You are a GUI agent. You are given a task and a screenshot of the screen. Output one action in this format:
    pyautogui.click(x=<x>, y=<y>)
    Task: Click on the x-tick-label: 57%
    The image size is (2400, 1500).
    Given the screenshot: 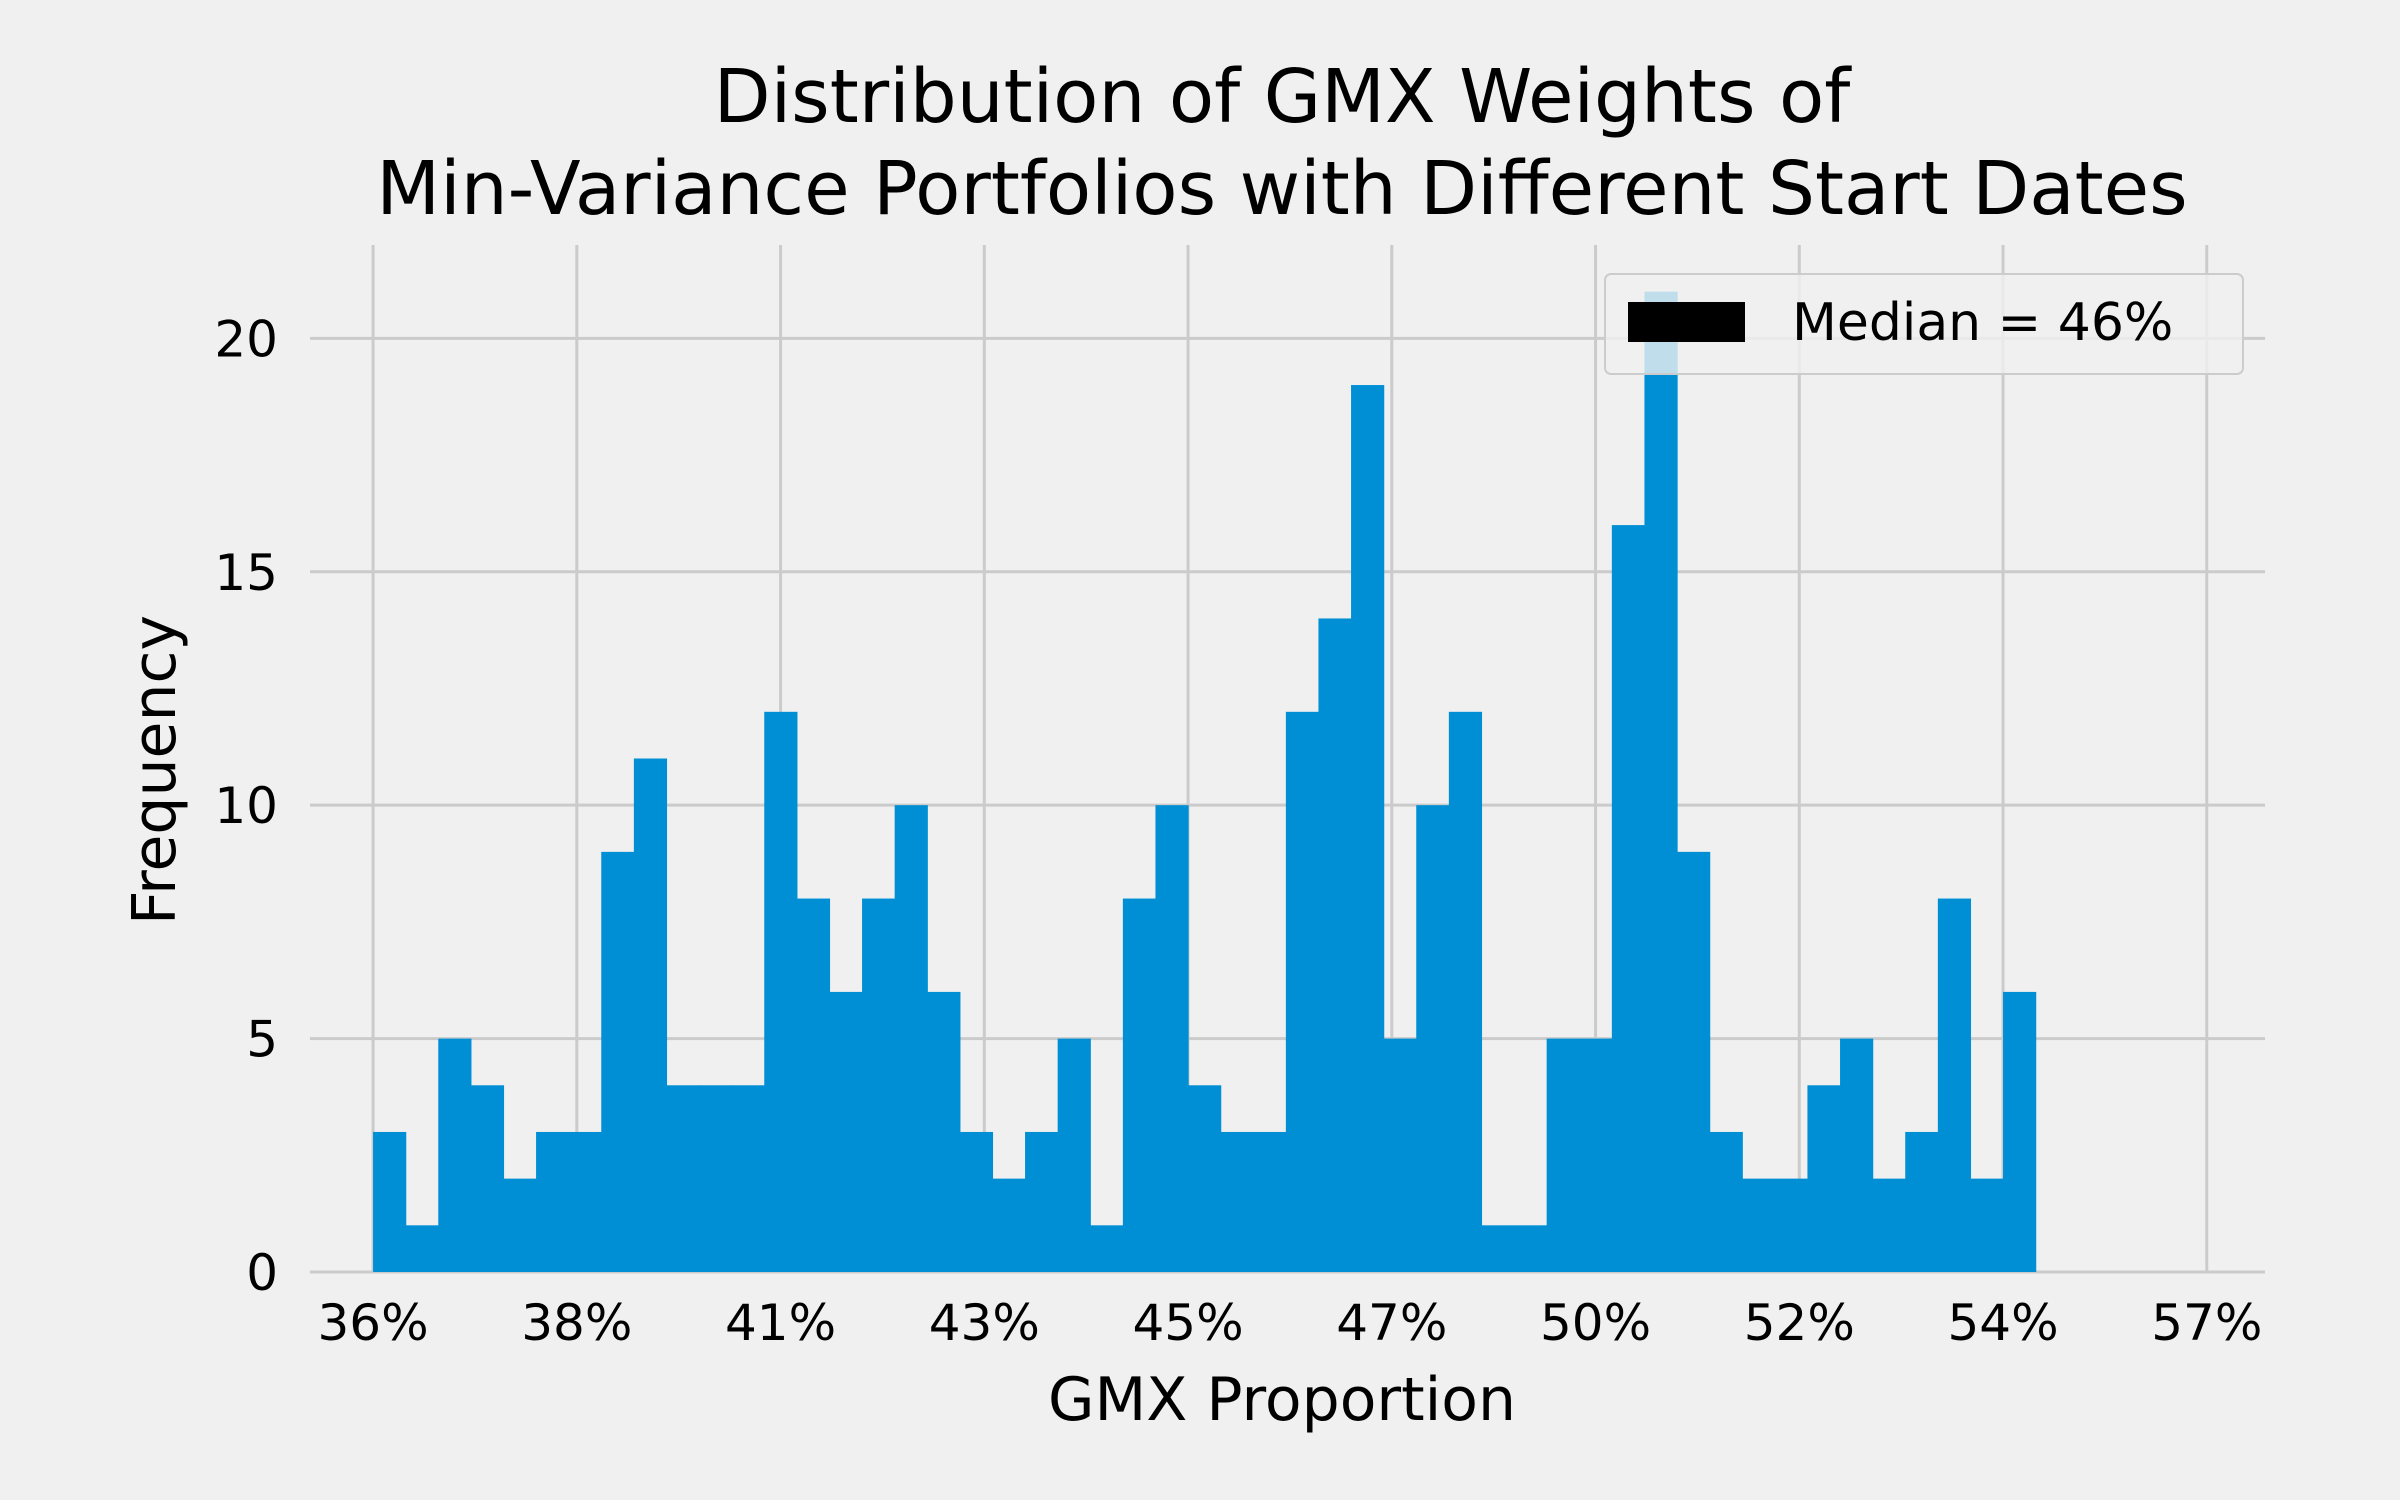 What is the action you would take?
    pyautogui.click(x=2206, y=1323)
    